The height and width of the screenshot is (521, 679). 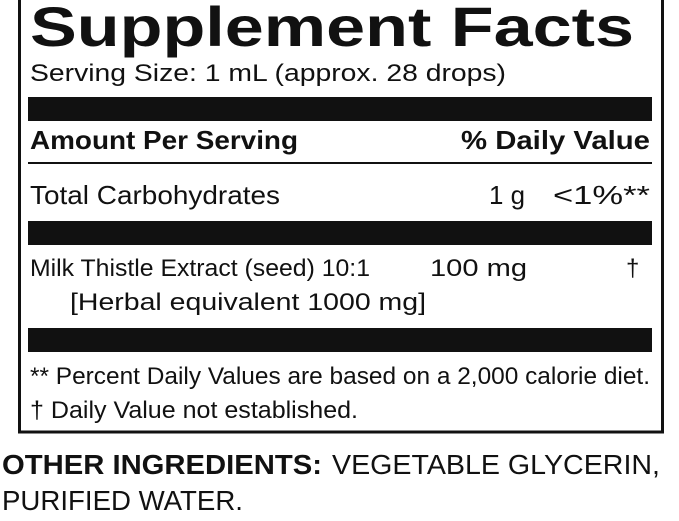 What do you see at coordinates (340, 163) in the screenshot?
I see `thin-rule` at bounding box center [340, 163].